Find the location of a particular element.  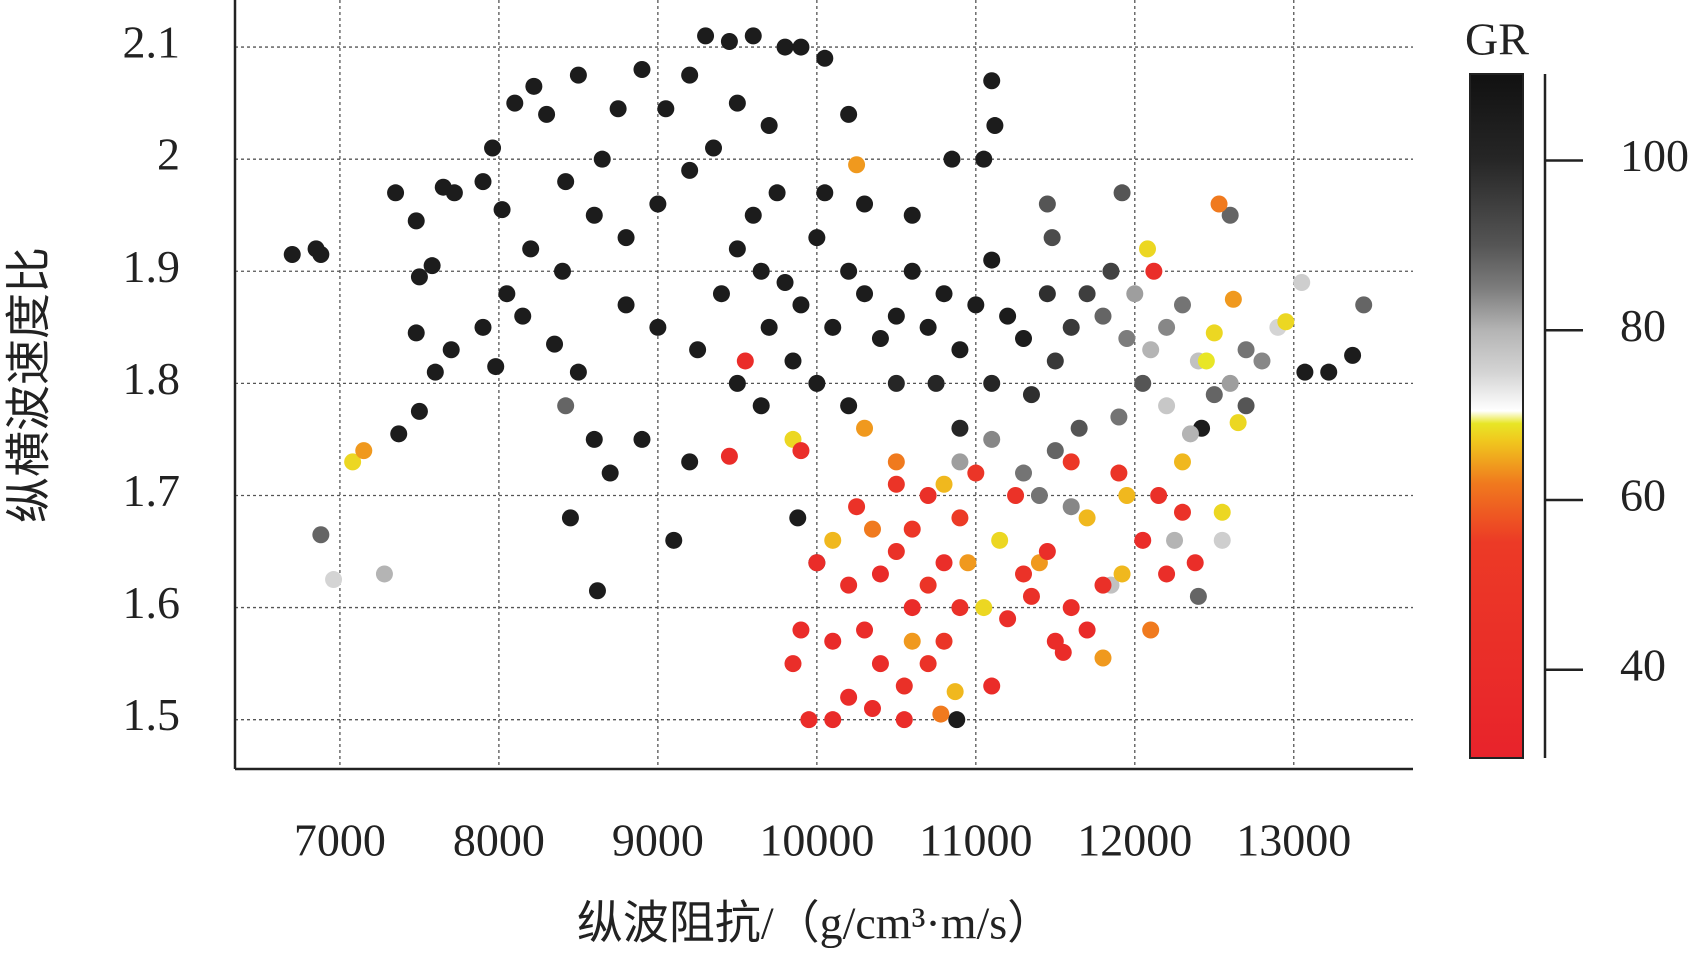

x-tick-label: 8000 is located at coordinates (499, 840).